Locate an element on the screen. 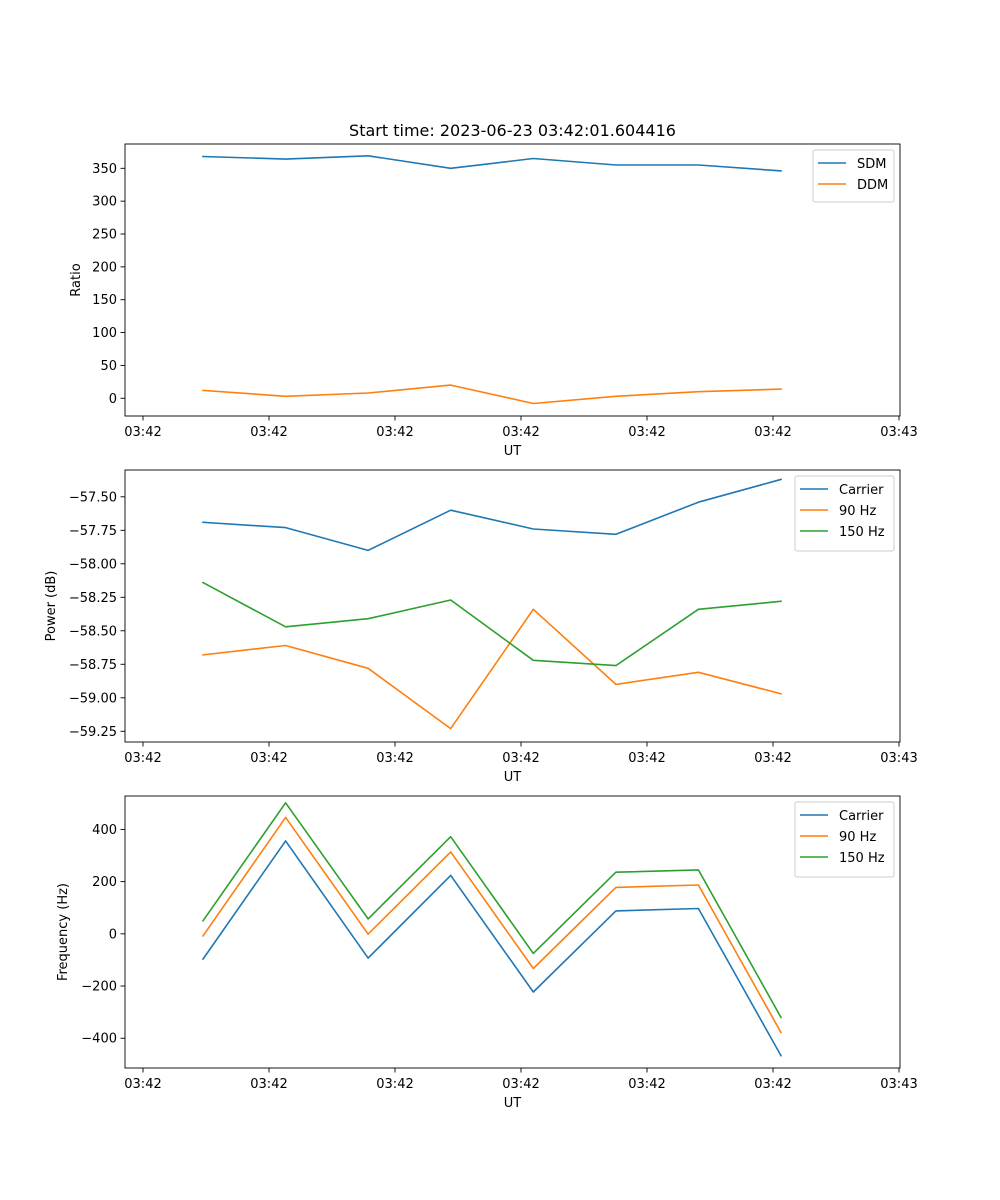 Image resolution: width=1000 pixels, height=1200 pixels. legend: SDM DDM is located at coordinates (853, 176).